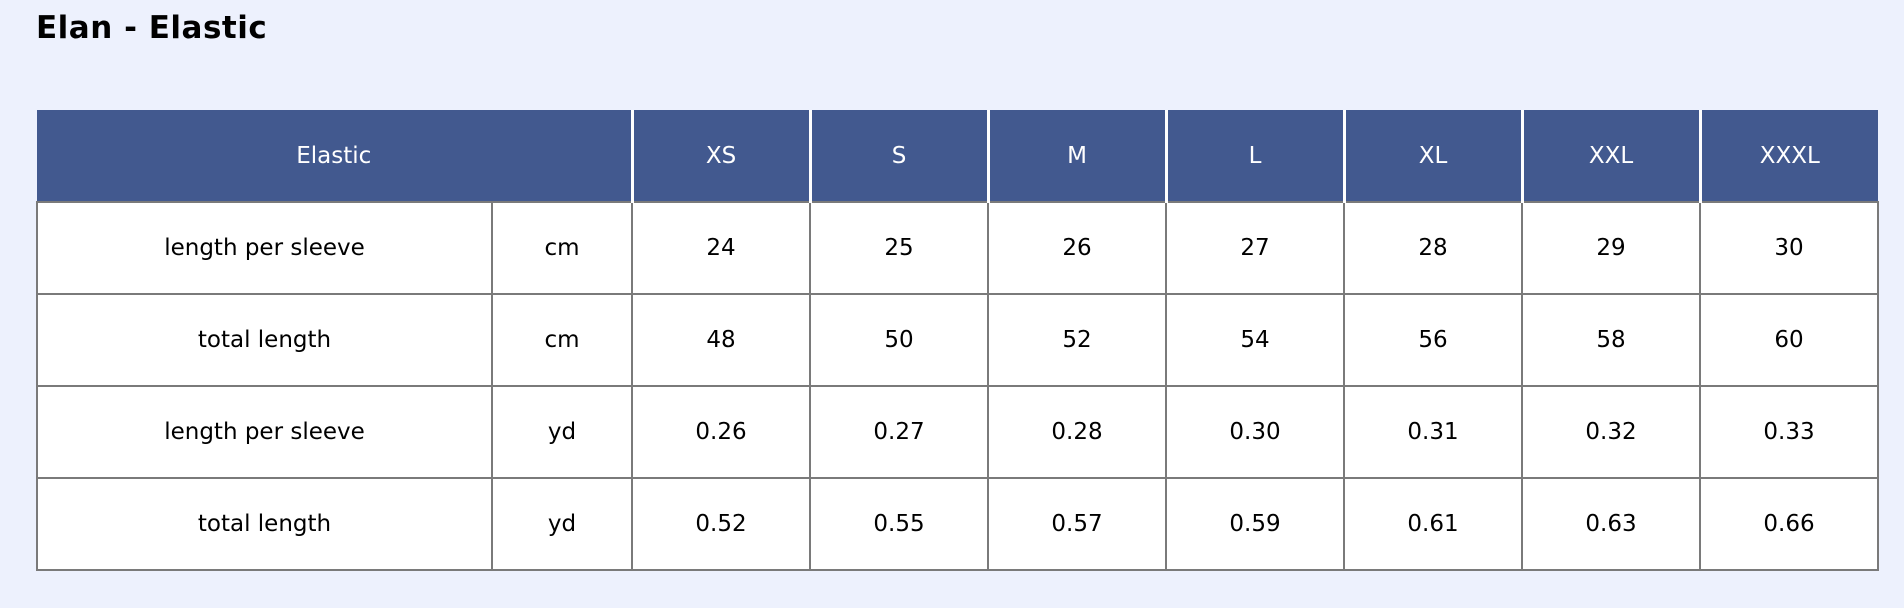 The height and width of the screenshot is (608, 1904). I want to click on size-value-cell: 30, so click(1789, 248).